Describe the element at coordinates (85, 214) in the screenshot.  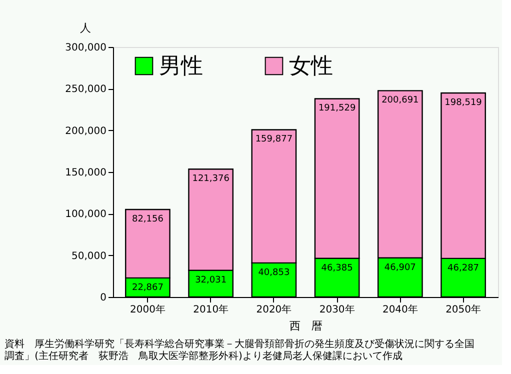
I see `y-tick-label: 100,000` at that location.